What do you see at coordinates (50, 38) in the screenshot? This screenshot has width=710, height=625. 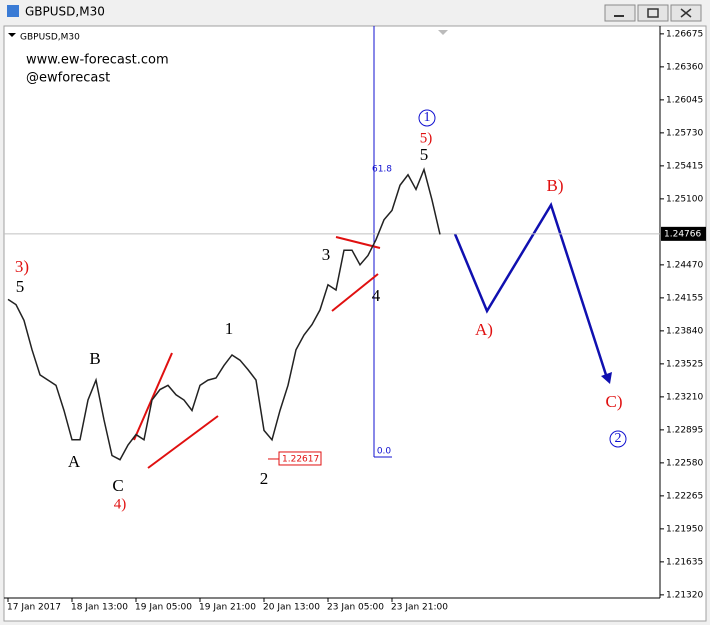 I see `chart-title: GBPUSD,M30` at bounding box center [50, 38].